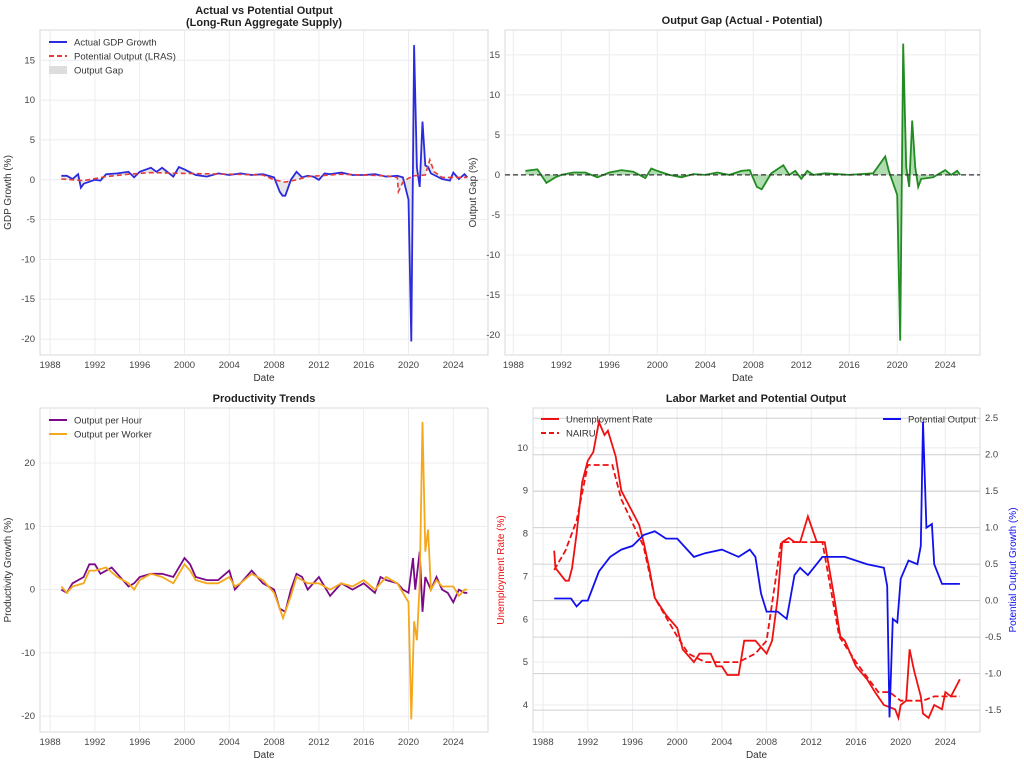 The image size is (1024, 766). What do you see at coordinates (58, 70) in the screenshot?
I see `legend-swatch` at bounding box center [58, 70].